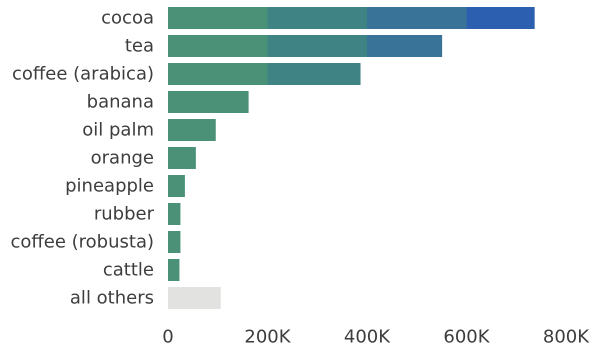  I want to click on x-tick-label: 200K, so click(267, 337).